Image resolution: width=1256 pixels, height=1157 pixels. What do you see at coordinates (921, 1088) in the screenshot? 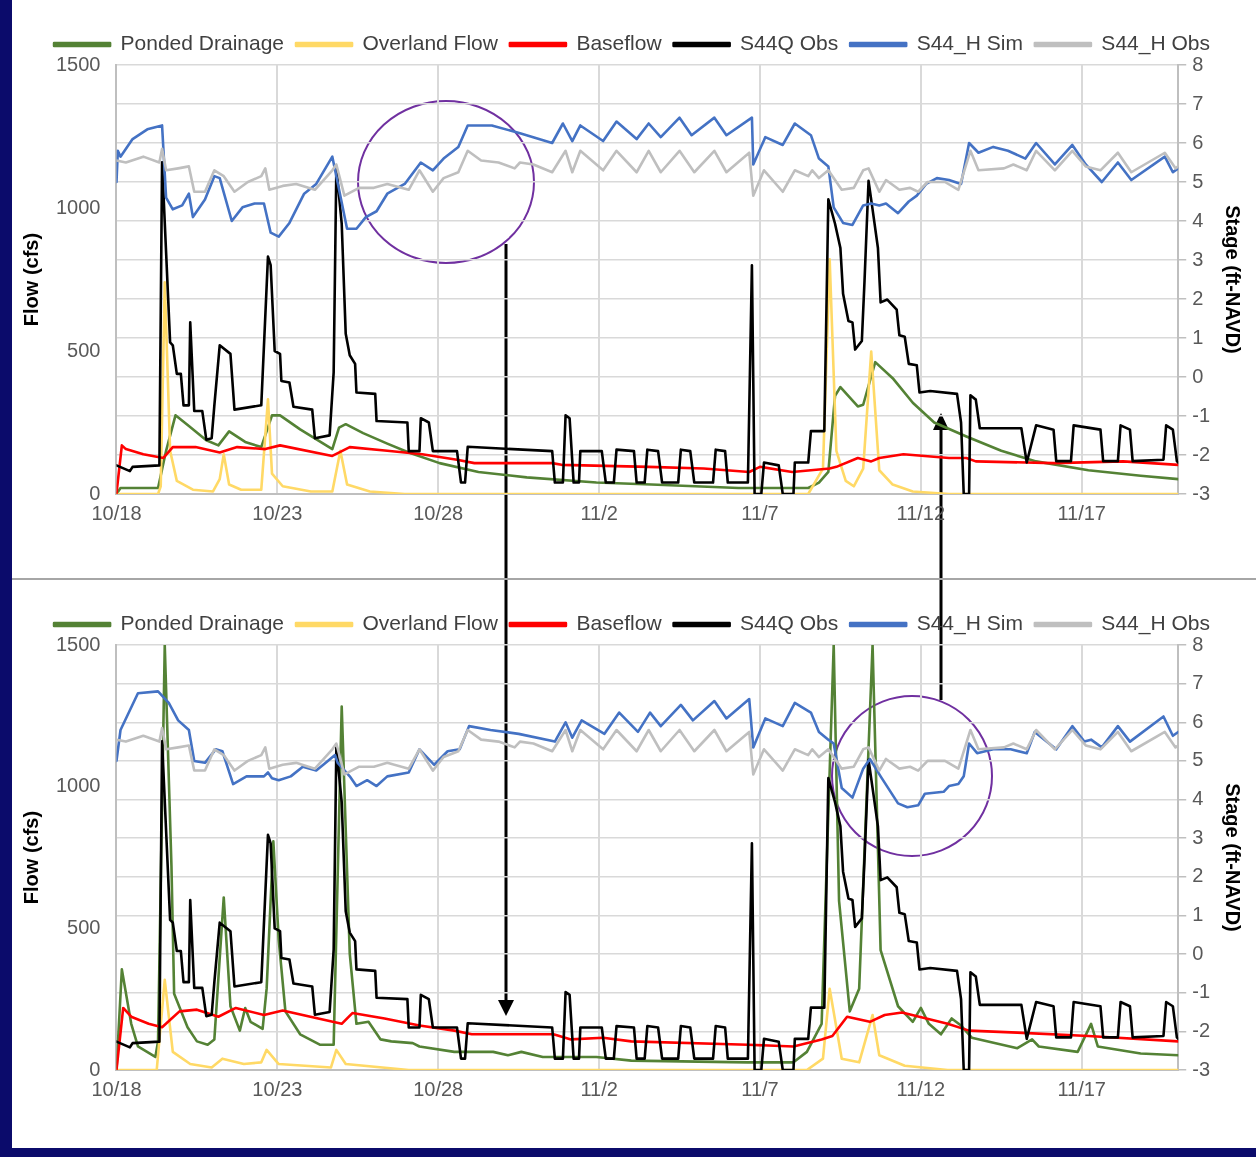
I see `x-tick-label: 11/12` at bounding box center [921, 1088].